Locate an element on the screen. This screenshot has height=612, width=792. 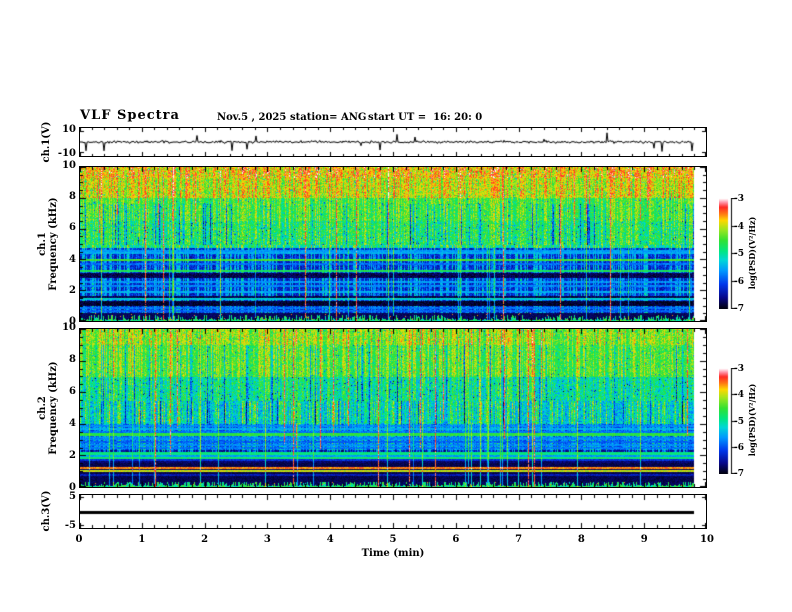
ch1-frequency-axis-label: ch.1 Frequency (kHz) is located at coordinates (48, 244).